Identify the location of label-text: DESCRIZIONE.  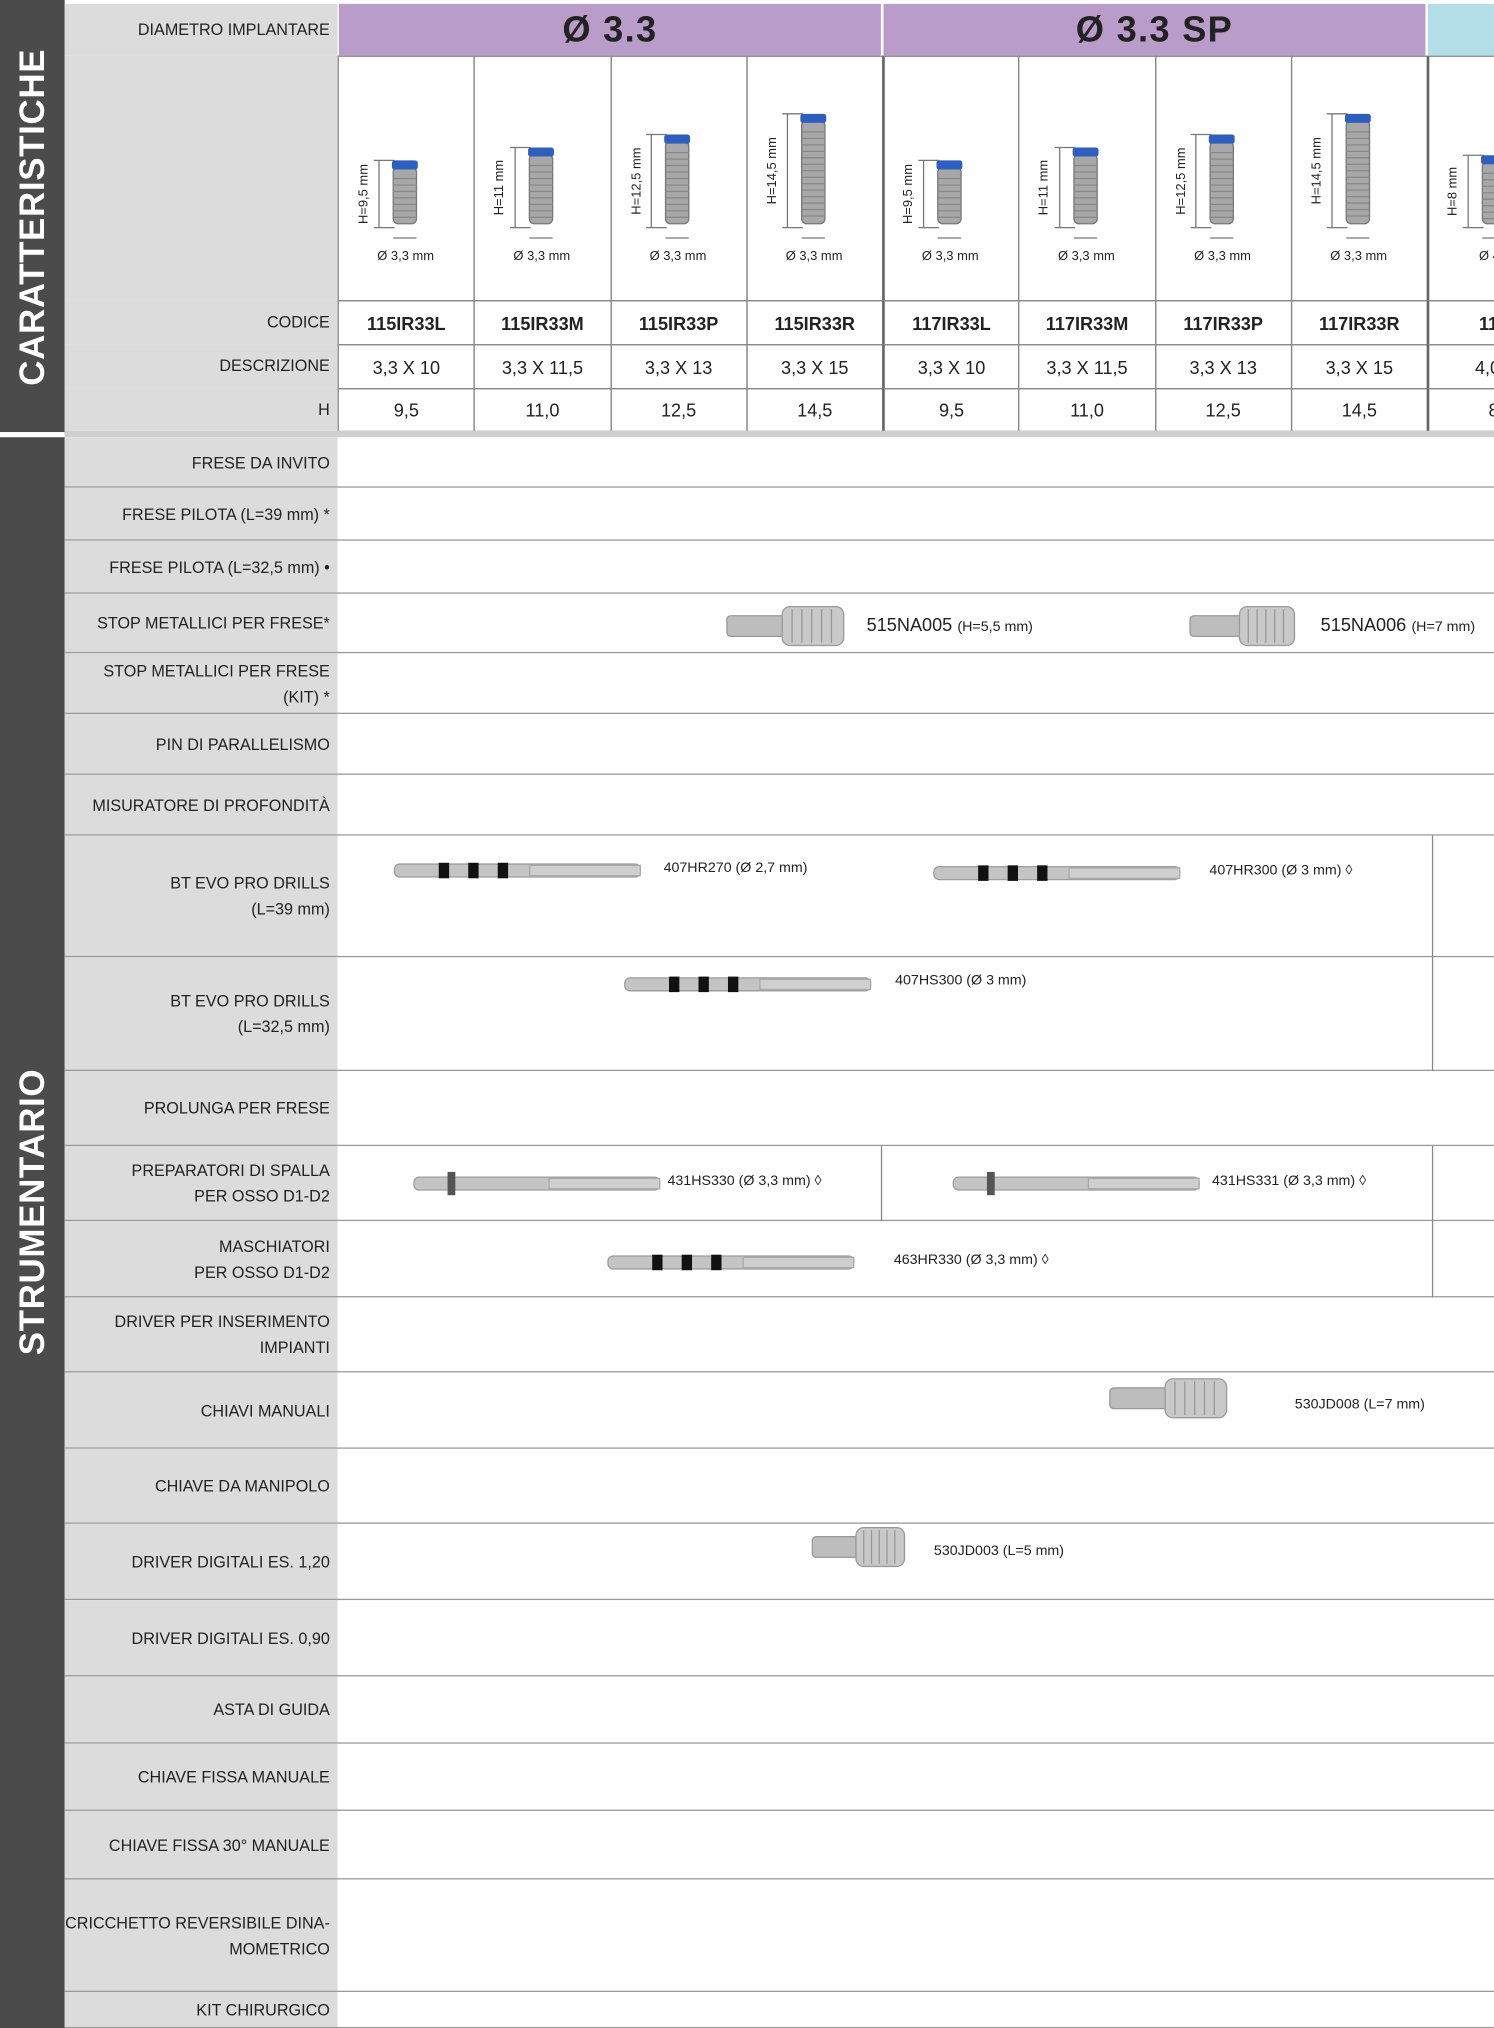
(274, 366).